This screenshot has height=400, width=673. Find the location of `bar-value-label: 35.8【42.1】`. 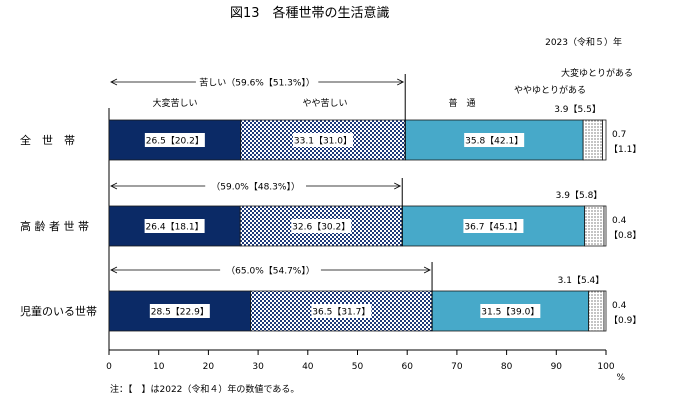

bar-value-label: 35.8【42.1】 is located at coordinates (494, 141).